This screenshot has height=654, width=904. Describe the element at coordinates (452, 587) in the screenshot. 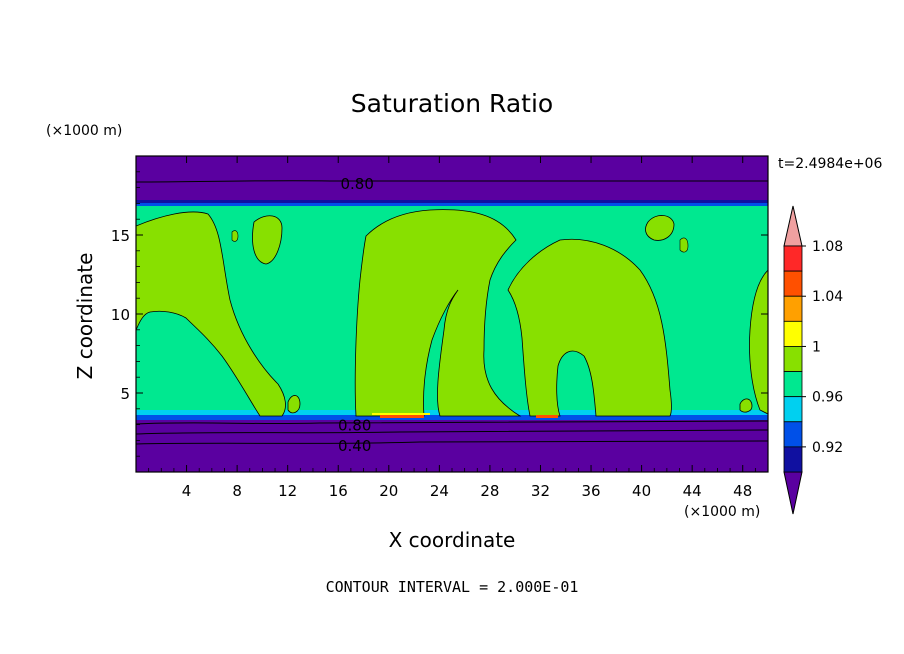

I see `contour-interval-footer: CONTOUR INTERVAL = 2.000E-01` at that location.